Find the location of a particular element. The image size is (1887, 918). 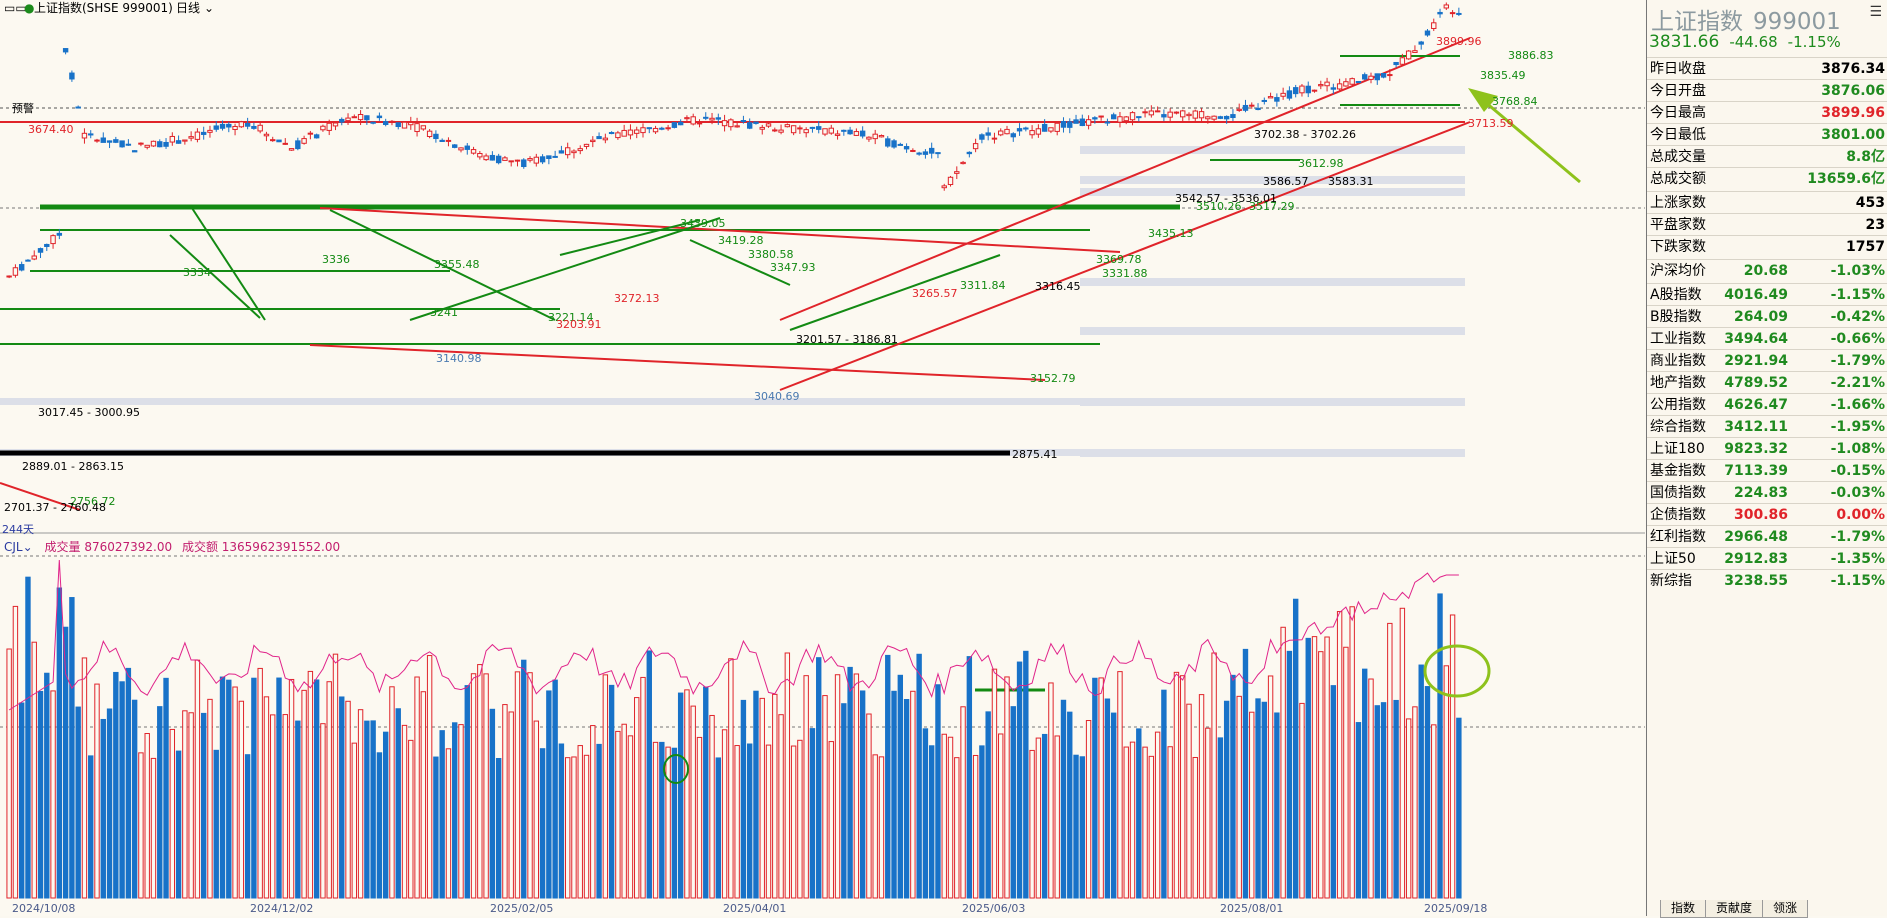

price-annotation: 3886.83 is located at coordinates (1531, 55).